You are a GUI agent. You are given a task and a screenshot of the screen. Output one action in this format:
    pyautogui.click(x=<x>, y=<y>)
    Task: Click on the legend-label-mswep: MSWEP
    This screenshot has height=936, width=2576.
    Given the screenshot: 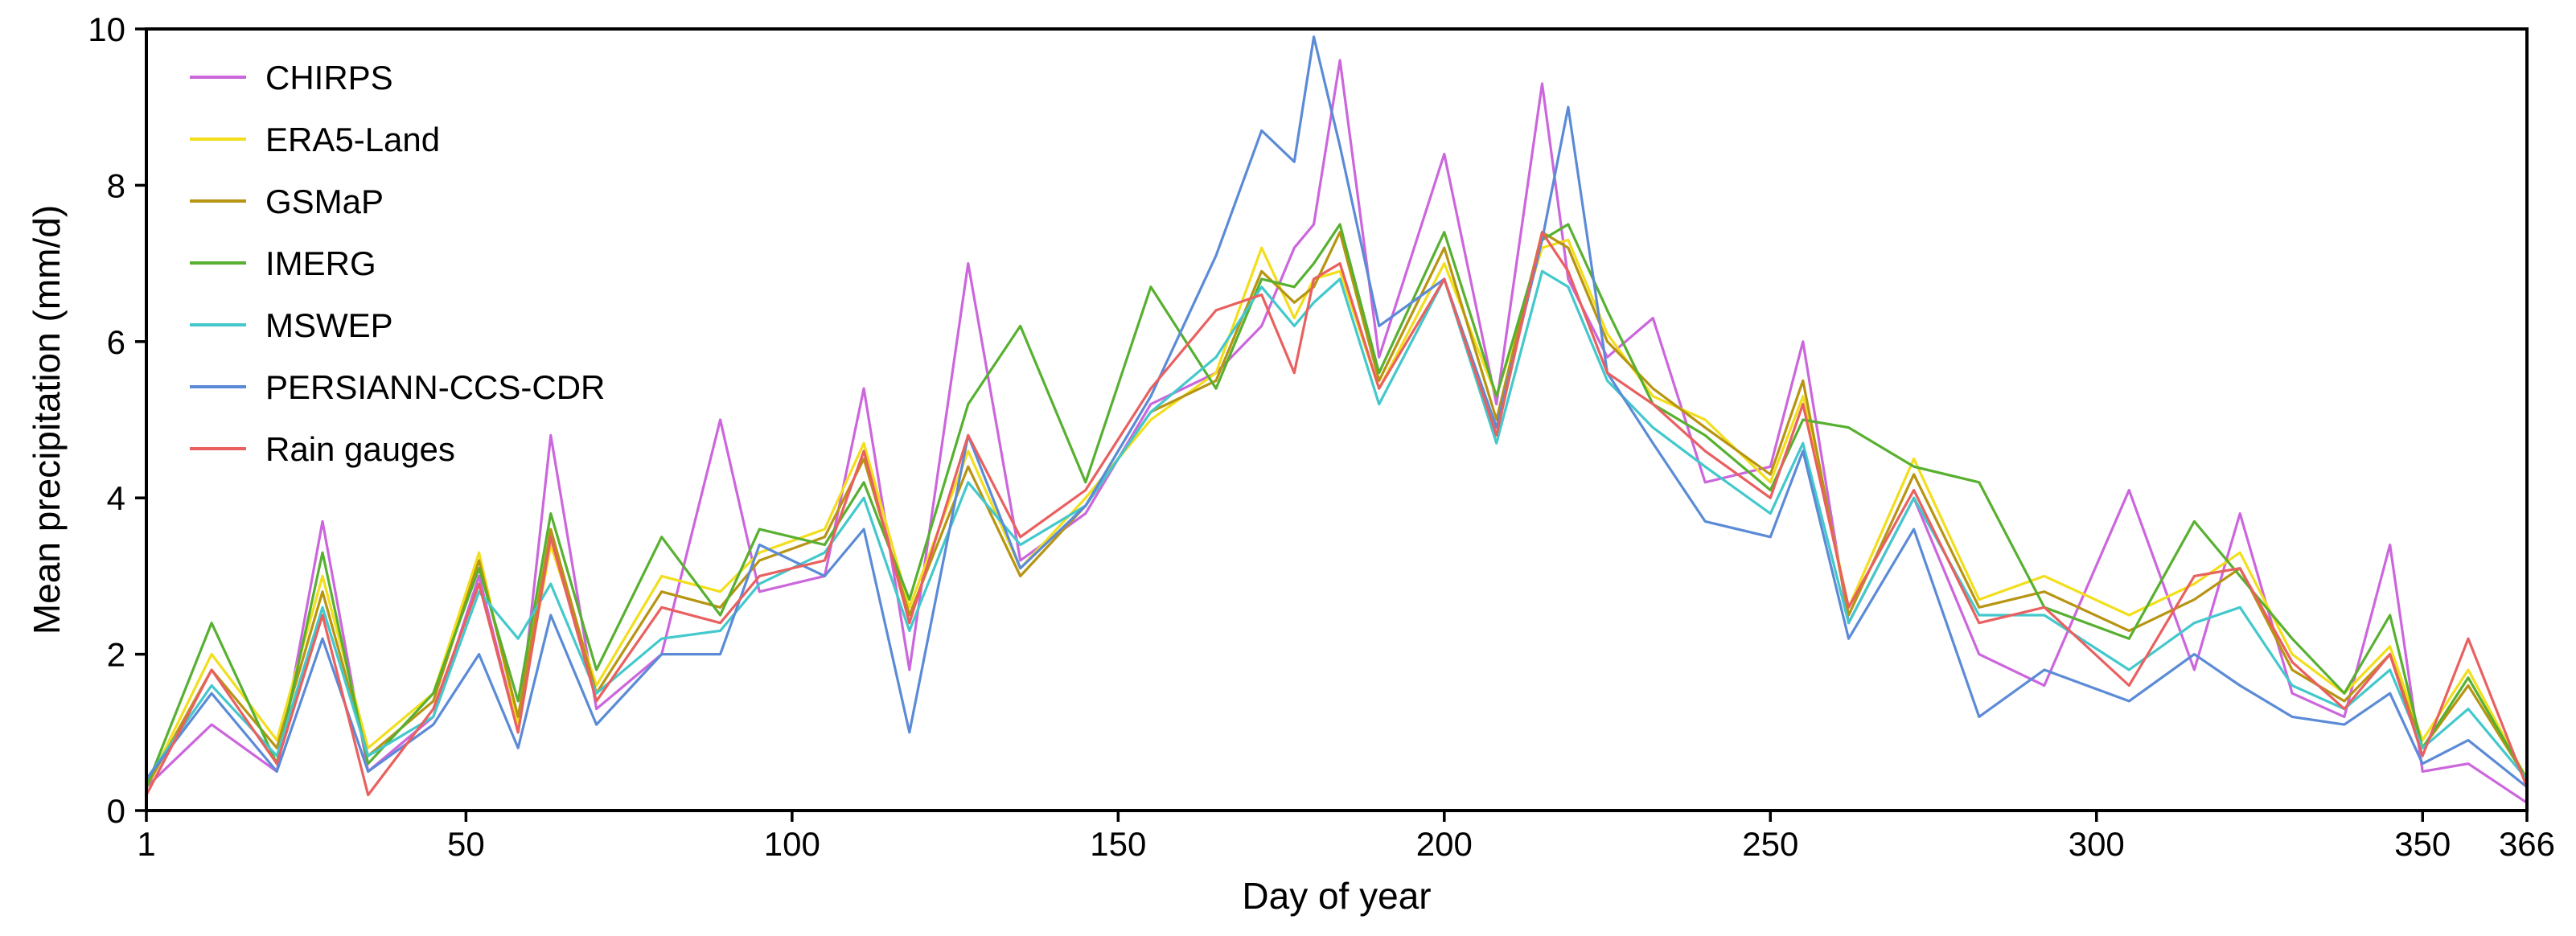 What is the action you would take?
    pyautogui.click(x=329, y=325)
    